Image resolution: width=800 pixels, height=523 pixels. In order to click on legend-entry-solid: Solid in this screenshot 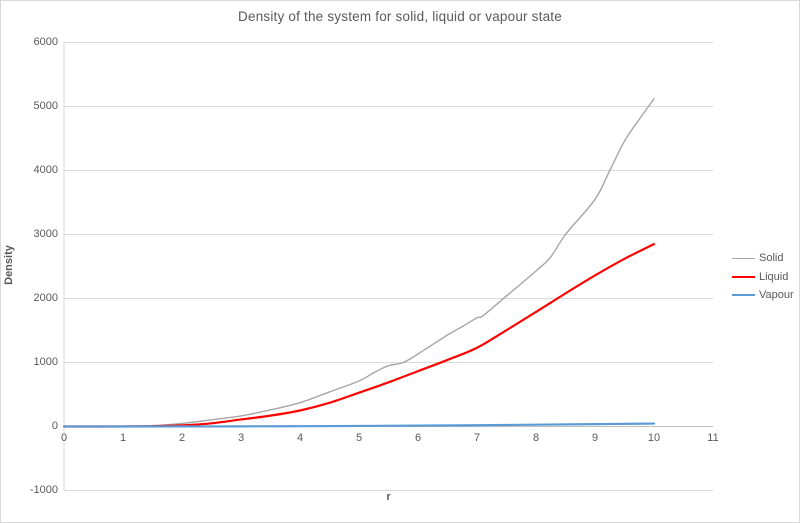, I will do `click(763, 258)`.